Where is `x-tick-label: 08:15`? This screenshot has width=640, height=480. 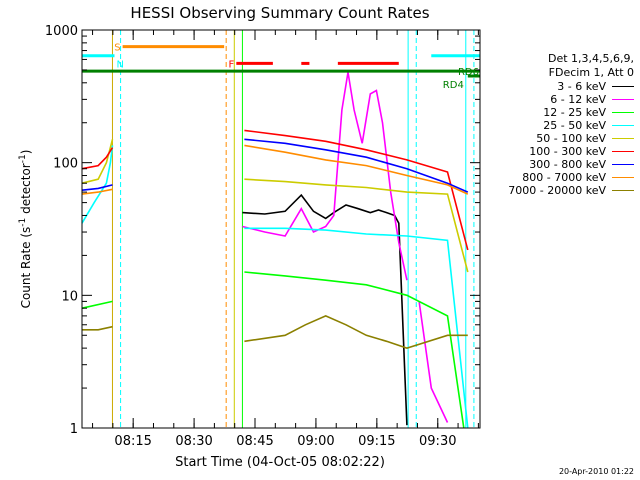 x-tick-label: 08:15 is located at coordinates (132, 441).